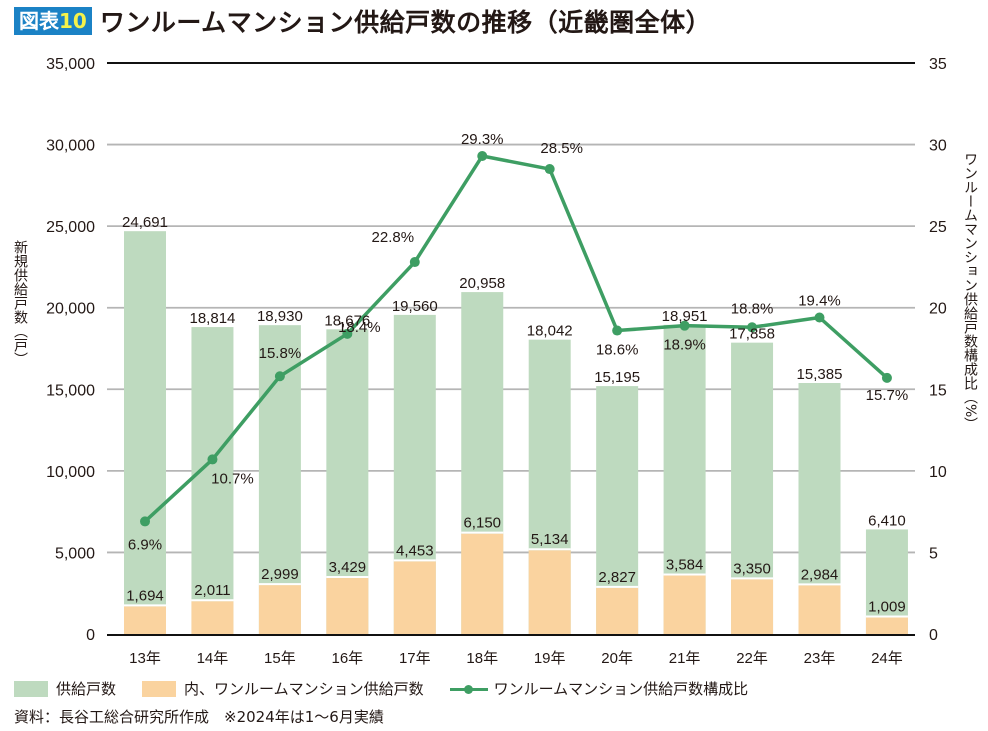 This screenshot has width=988, height=731. Describe the element at coordinates (938, 390) in the screenshot. I see `y-tick-label-right: 15` at that location.